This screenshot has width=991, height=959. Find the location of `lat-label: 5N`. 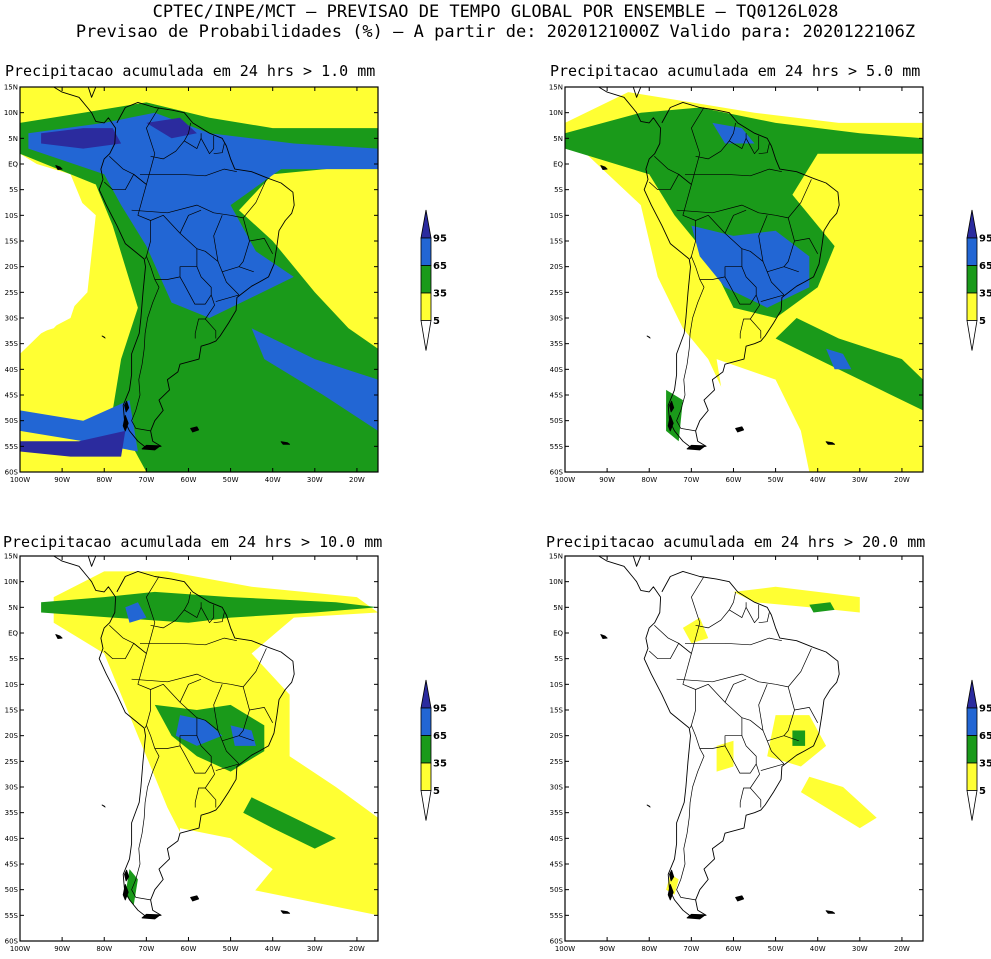

lat-label: 5N is located at coordinates (13, 608).